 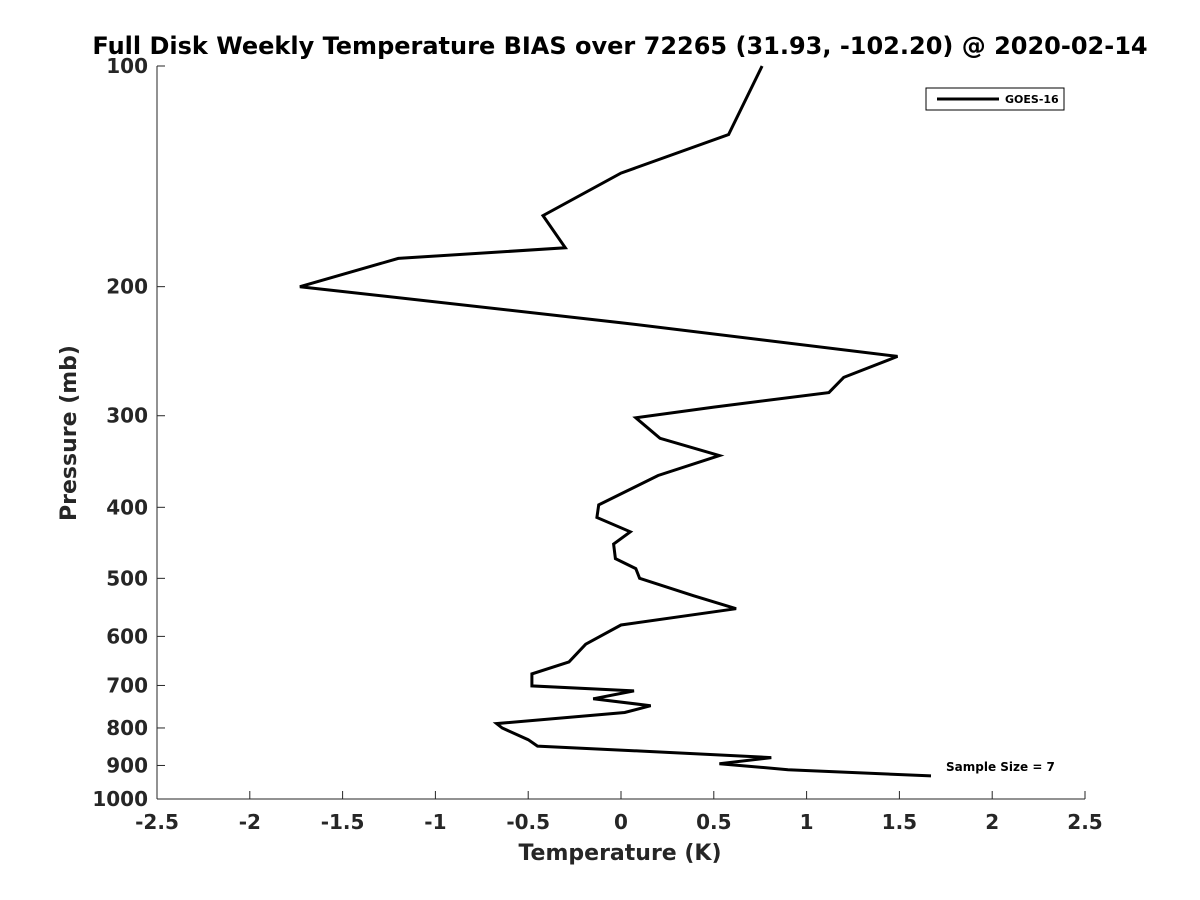 I want to click on x-tick-label: 2, so click(x=992, y=822).